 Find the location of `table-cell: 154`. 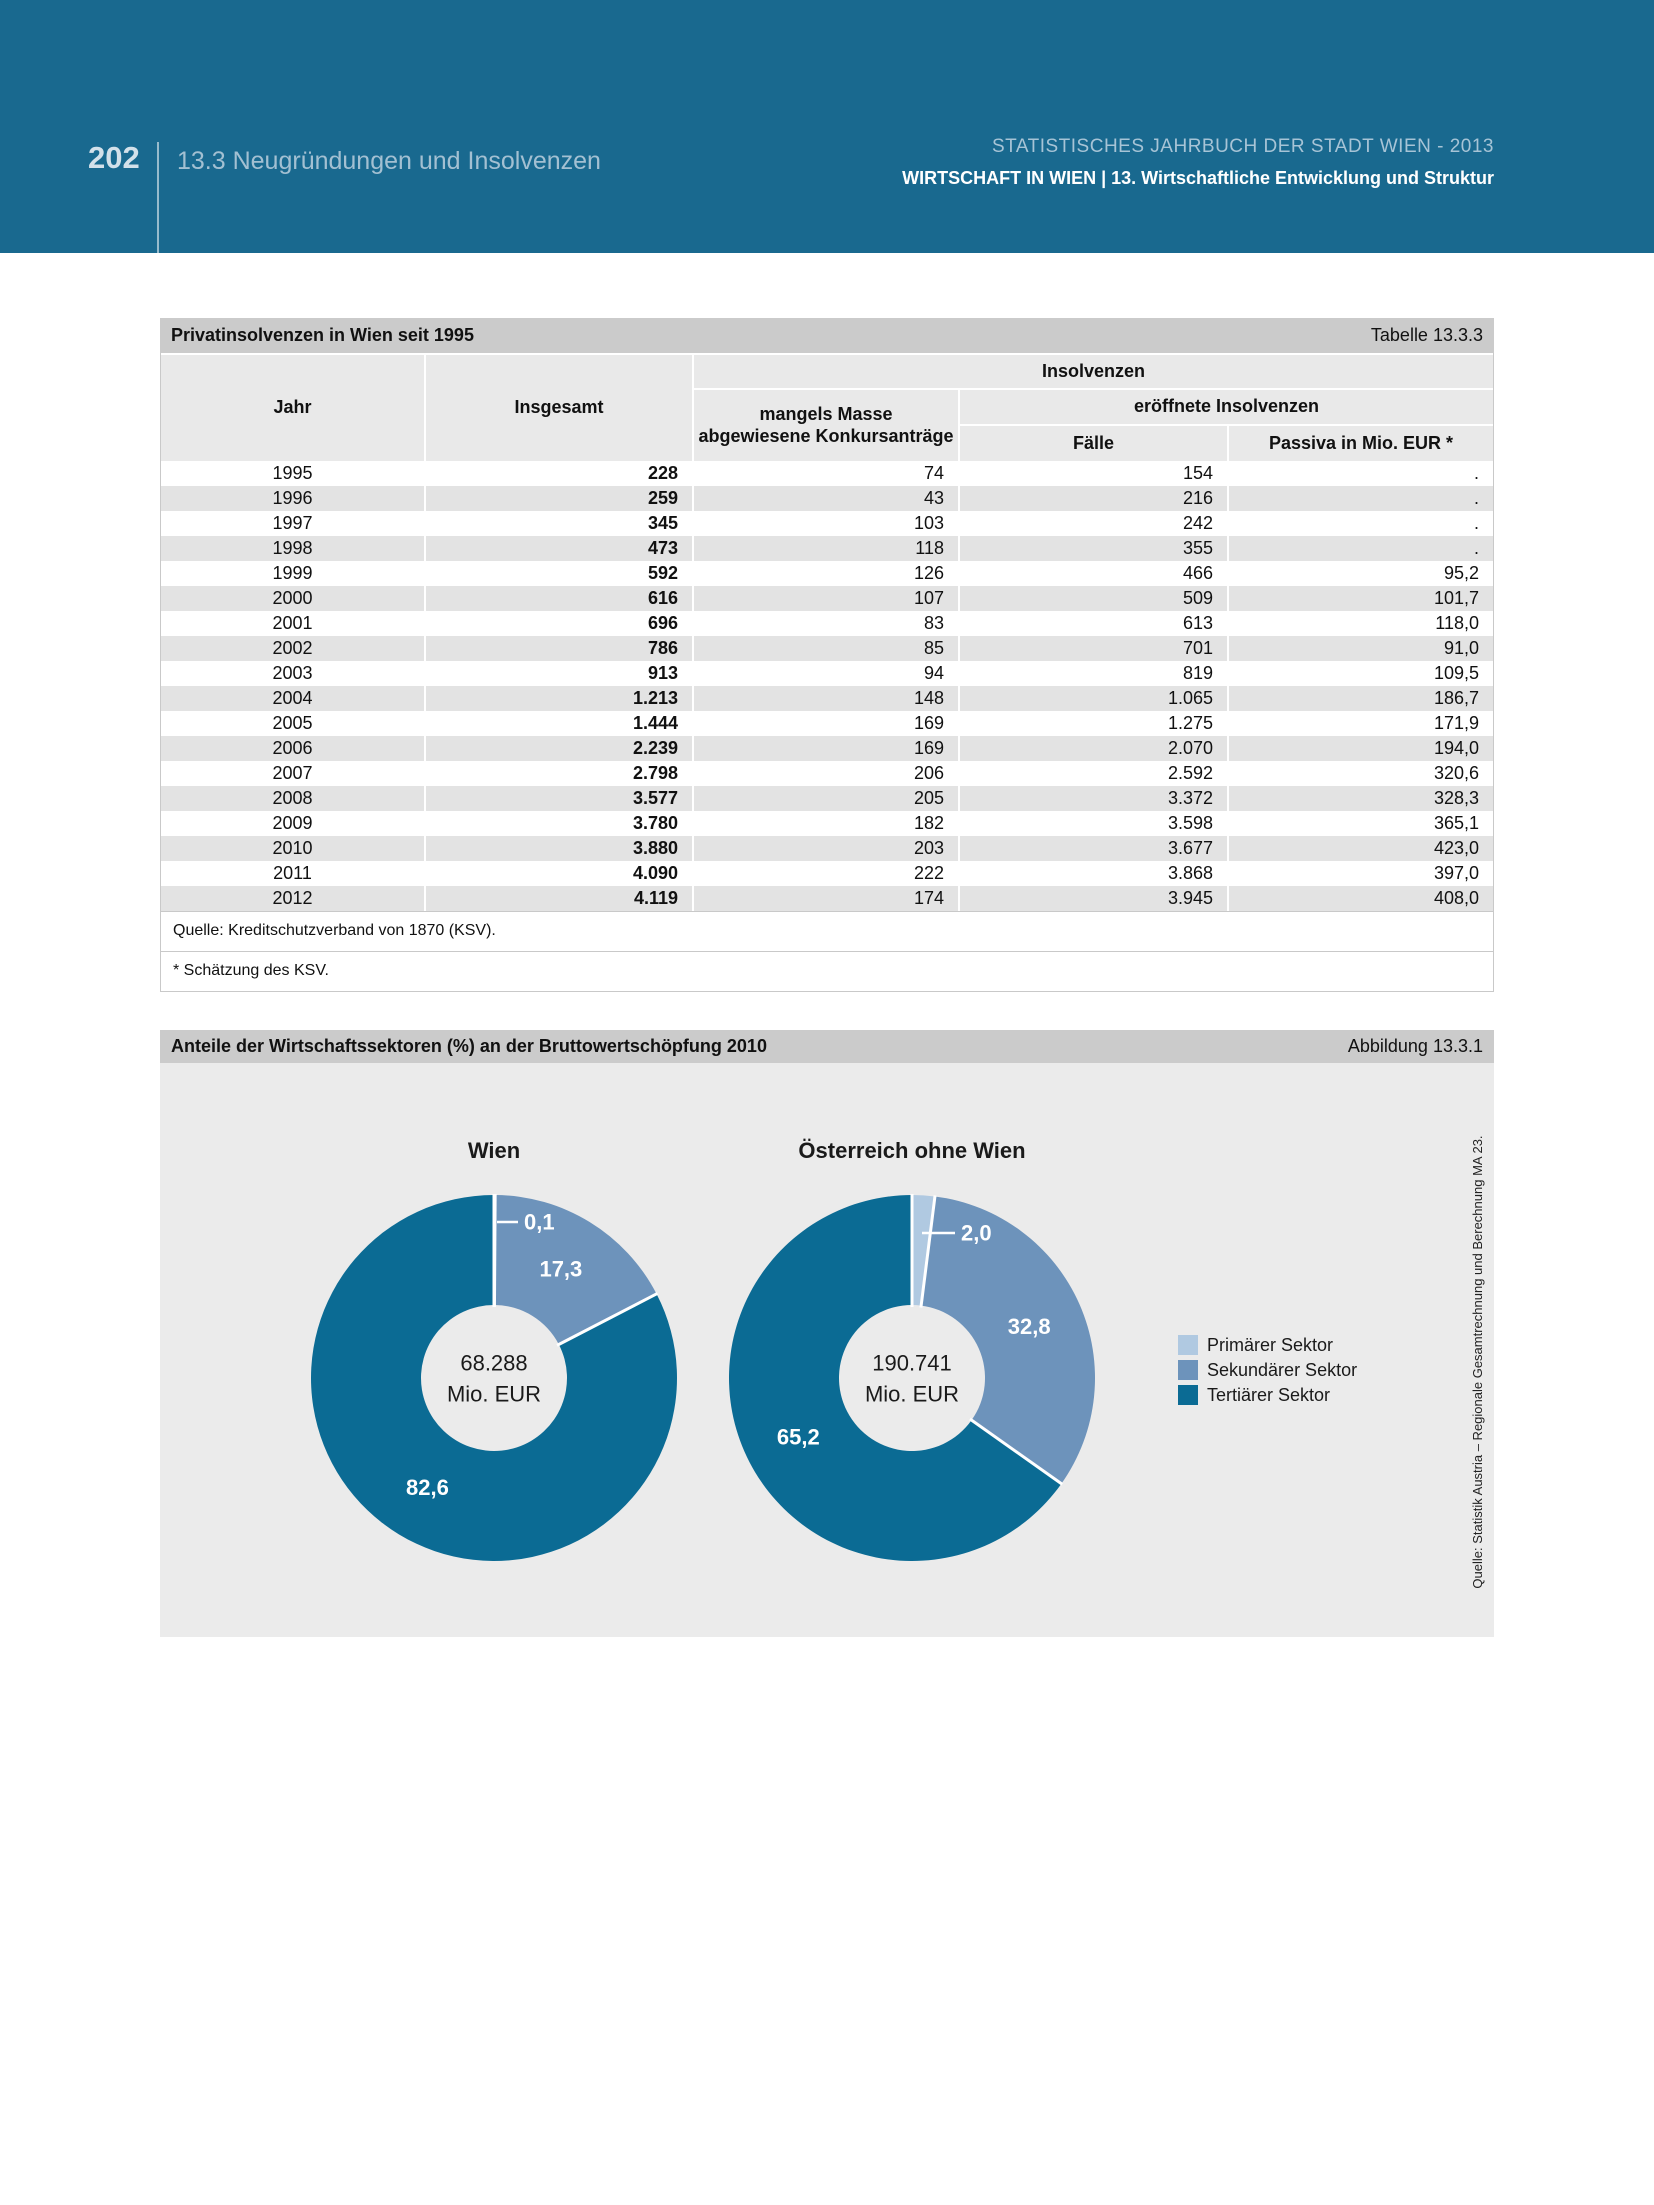

table-cell: 154 is located at coordinates (1197, 473).